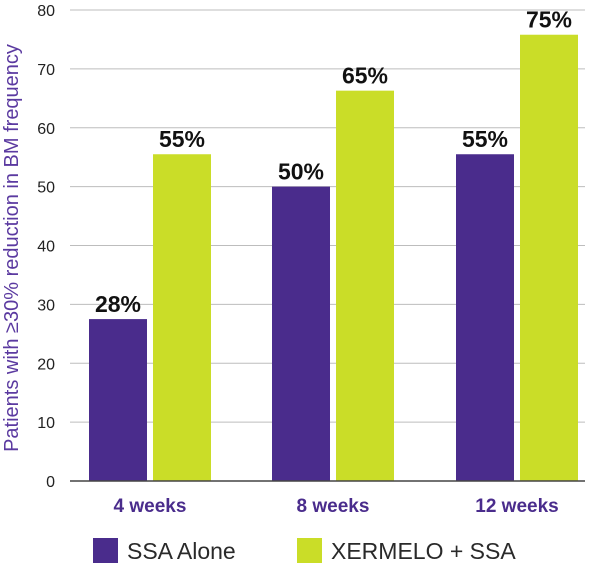 This screenshot has width=590, height=566. What do you see at coordinates (46, 305) in the screenshot?
I see `y-tick-label: 30` at bounding box center [46, 305].